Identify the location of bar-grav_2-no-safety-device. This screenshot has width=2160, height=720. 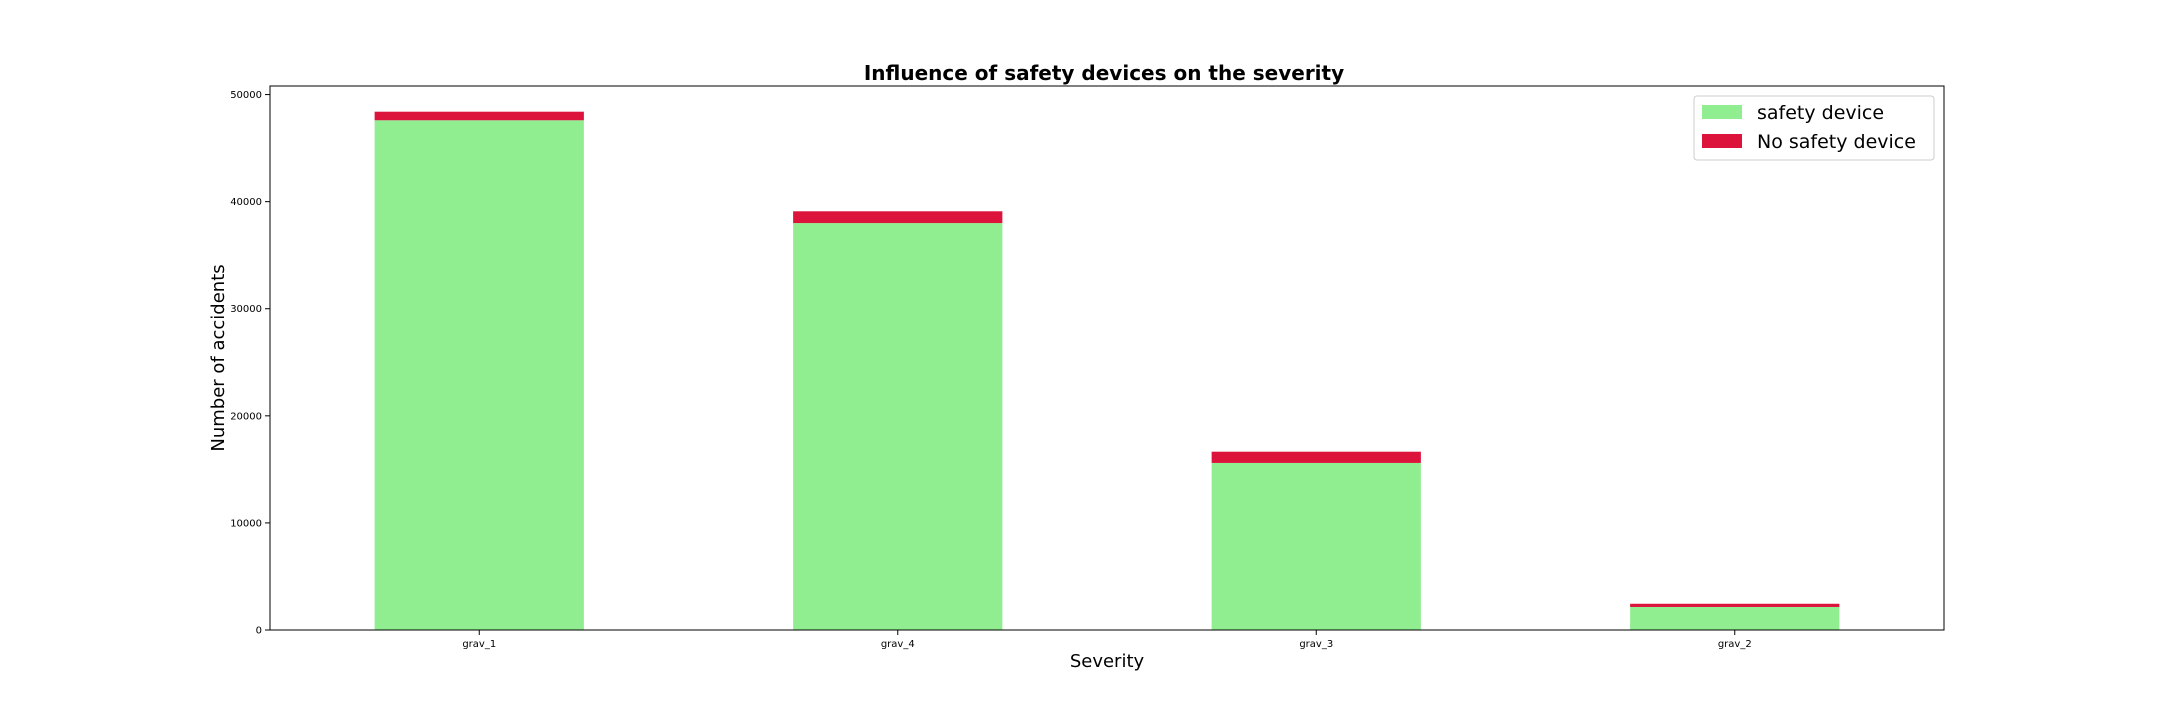
(1735, 605).